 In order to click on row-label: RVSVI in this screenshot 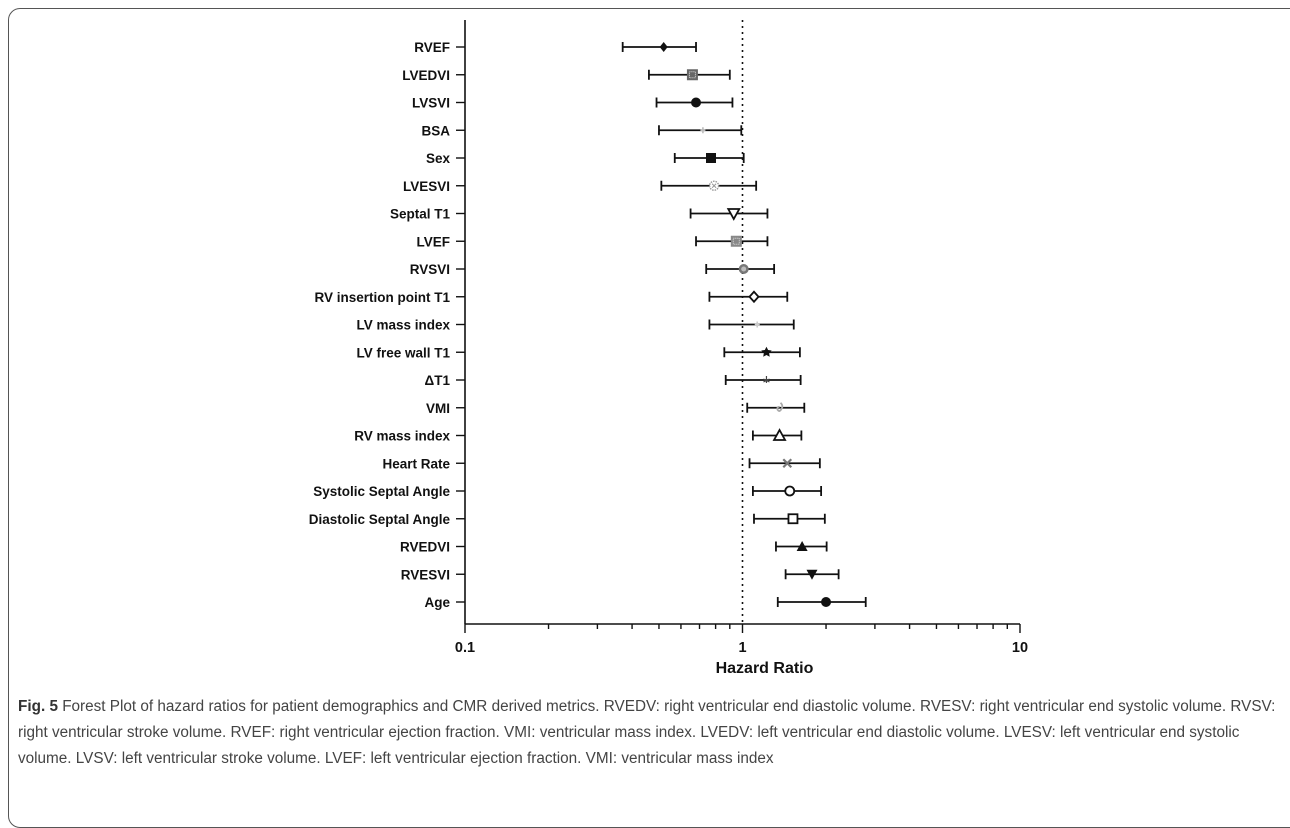, I will do `click(430, 269)`.